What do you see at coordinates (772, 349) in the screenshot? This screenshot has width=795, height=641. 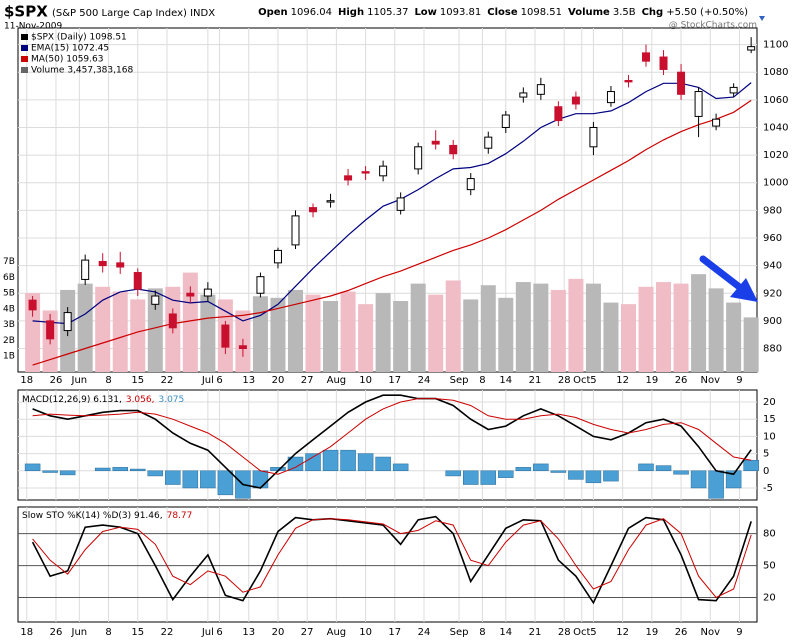 I see `y-tick-label: 880` at bounding box center [772, 349].